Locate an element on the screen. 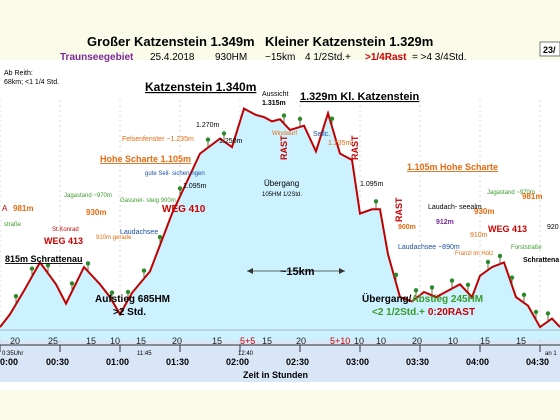  weg413-left: WEG 413 is located at coordinates (63, 241).